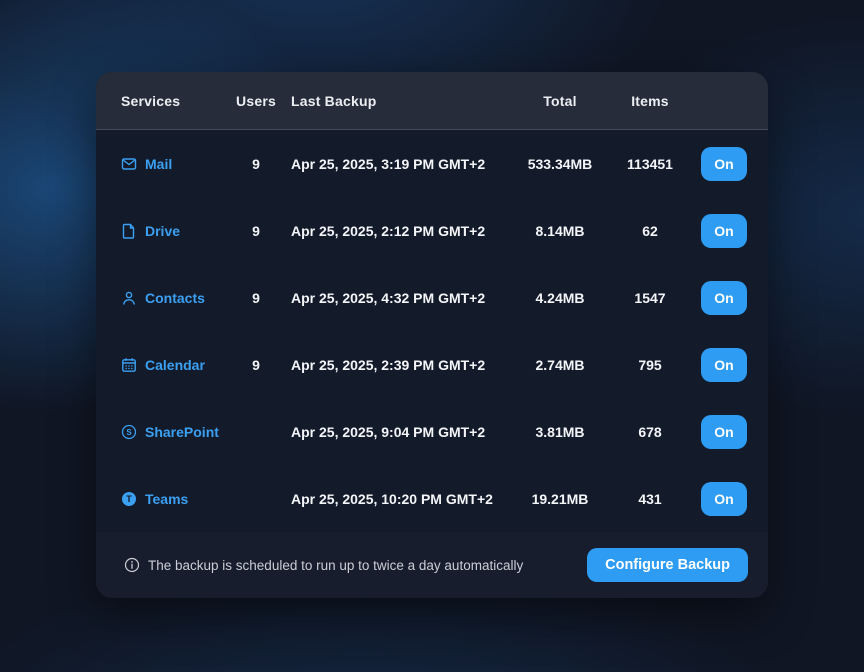  I want to click on total-size: 533.34MB, so click(560, 163).